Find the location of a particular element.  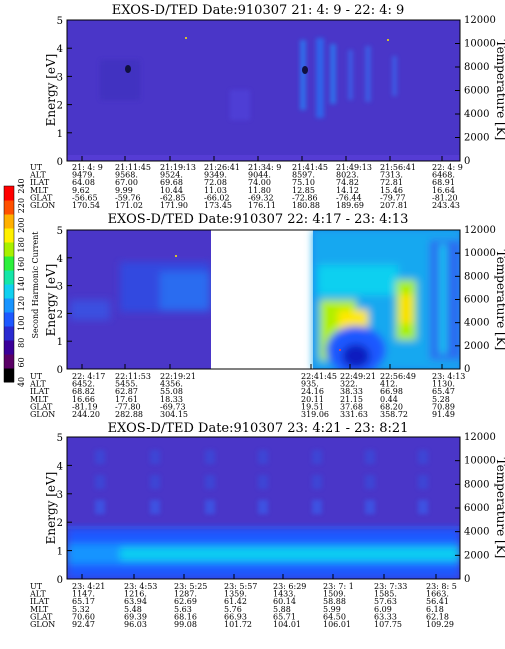

orbit-cell: -77.80 is located at coordinates (128, 406).